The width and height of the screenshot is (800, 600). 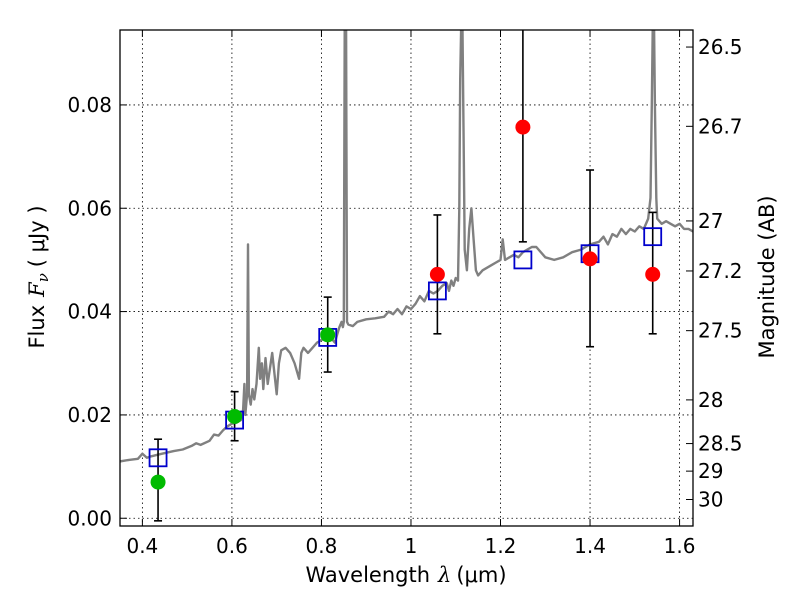 I want to click on y2-tick-label: 29, so click(x=710, y=471).